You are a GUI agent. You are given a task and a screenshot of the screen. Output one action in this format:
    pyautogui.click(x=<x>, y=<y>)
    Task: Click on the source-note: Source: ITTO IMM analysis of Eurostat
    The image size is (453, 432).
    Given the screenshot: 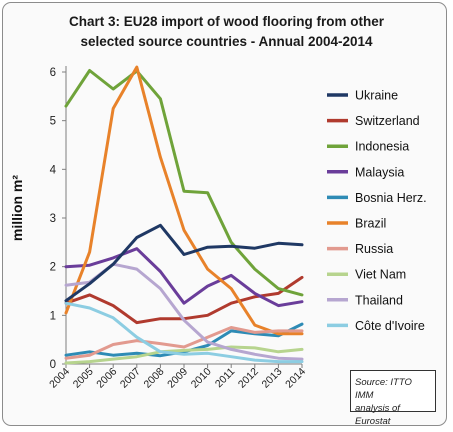 What is the action you would take?
    pyautogui.click(x=393, y=398)
    